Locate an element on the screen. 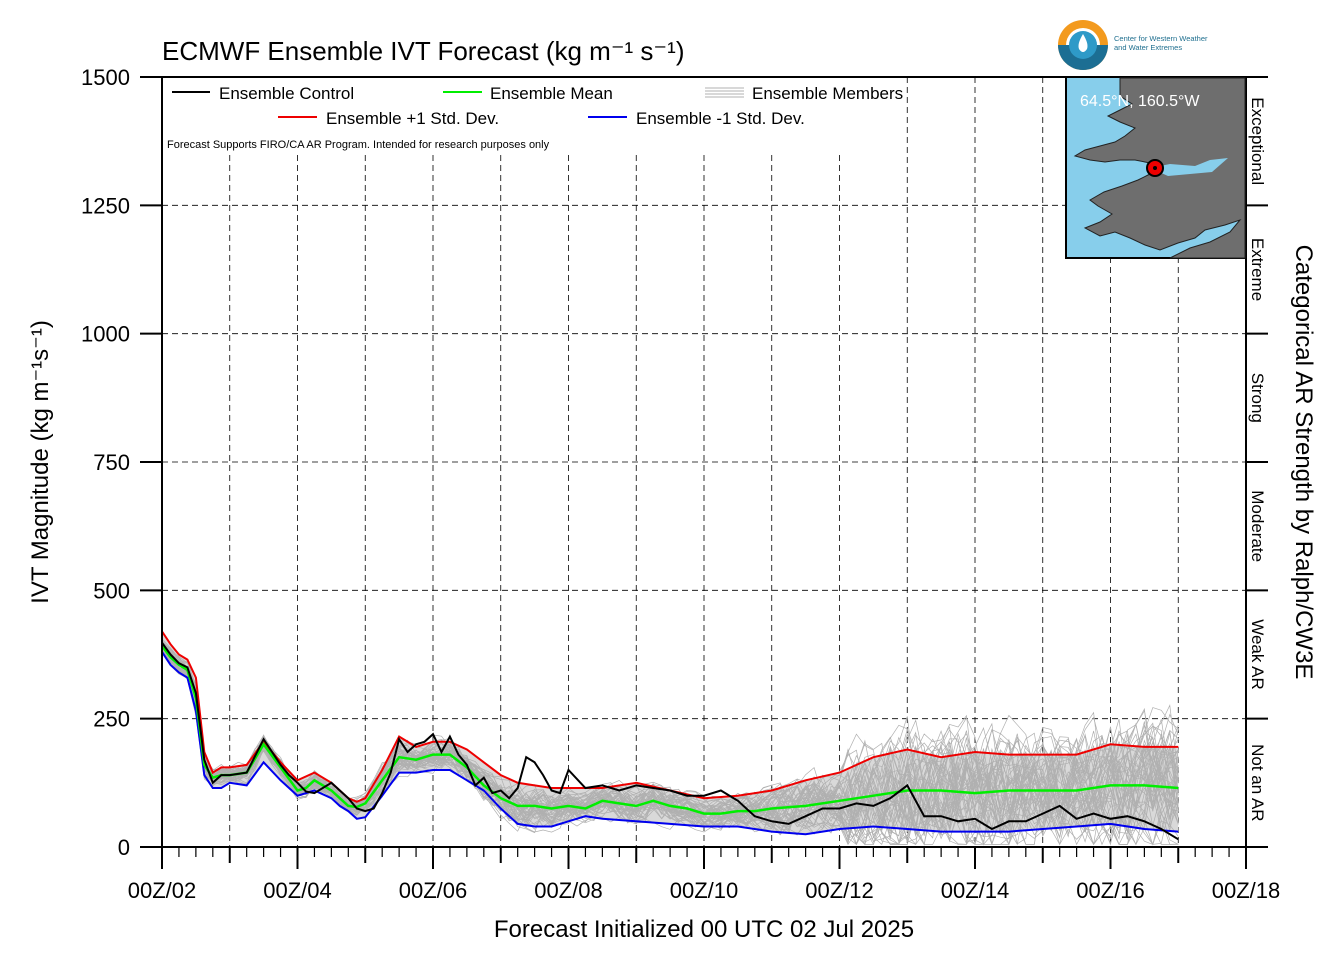 The height and width of the screenshot is (962, 1336). y-tick-label: 1500 is located at coordinates (105, 77).